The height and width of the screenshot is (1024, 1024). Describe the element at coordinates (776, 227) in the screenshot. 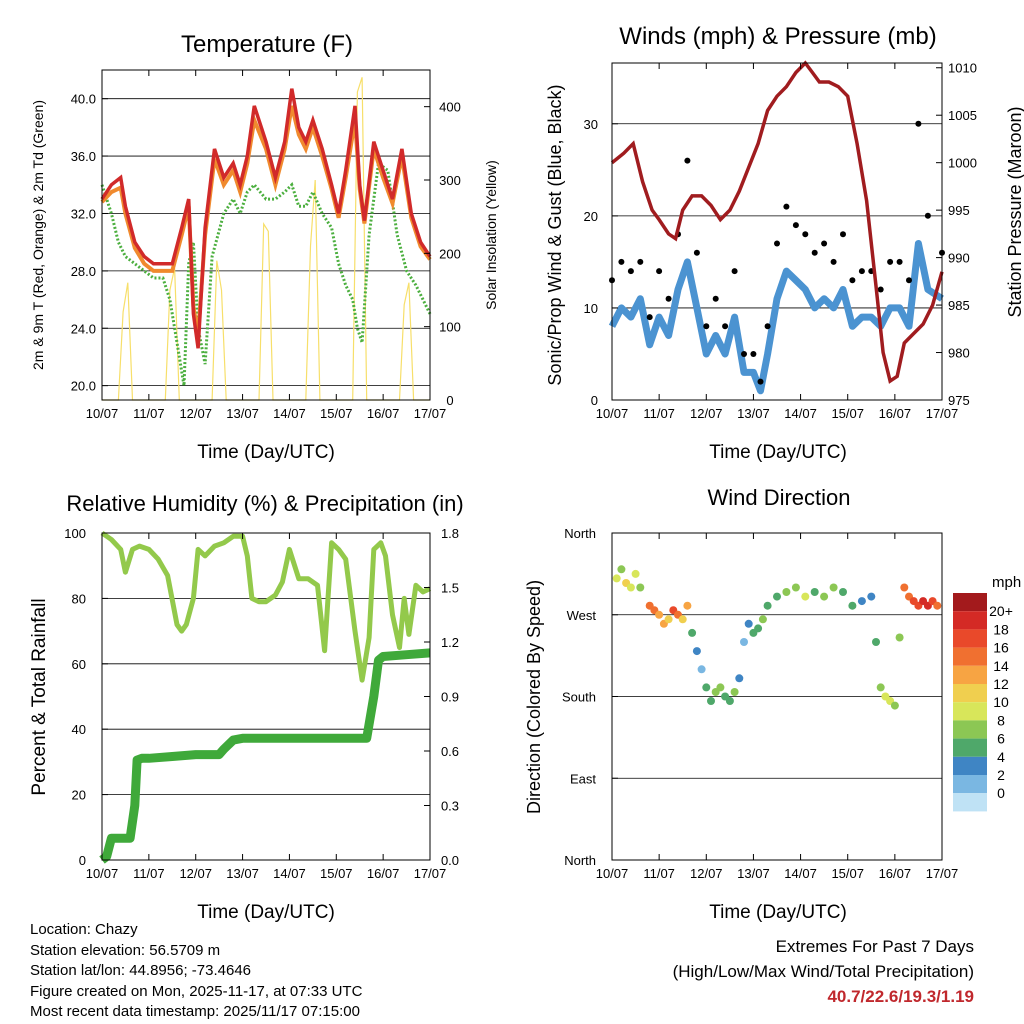

I see `winds-series` at that location.